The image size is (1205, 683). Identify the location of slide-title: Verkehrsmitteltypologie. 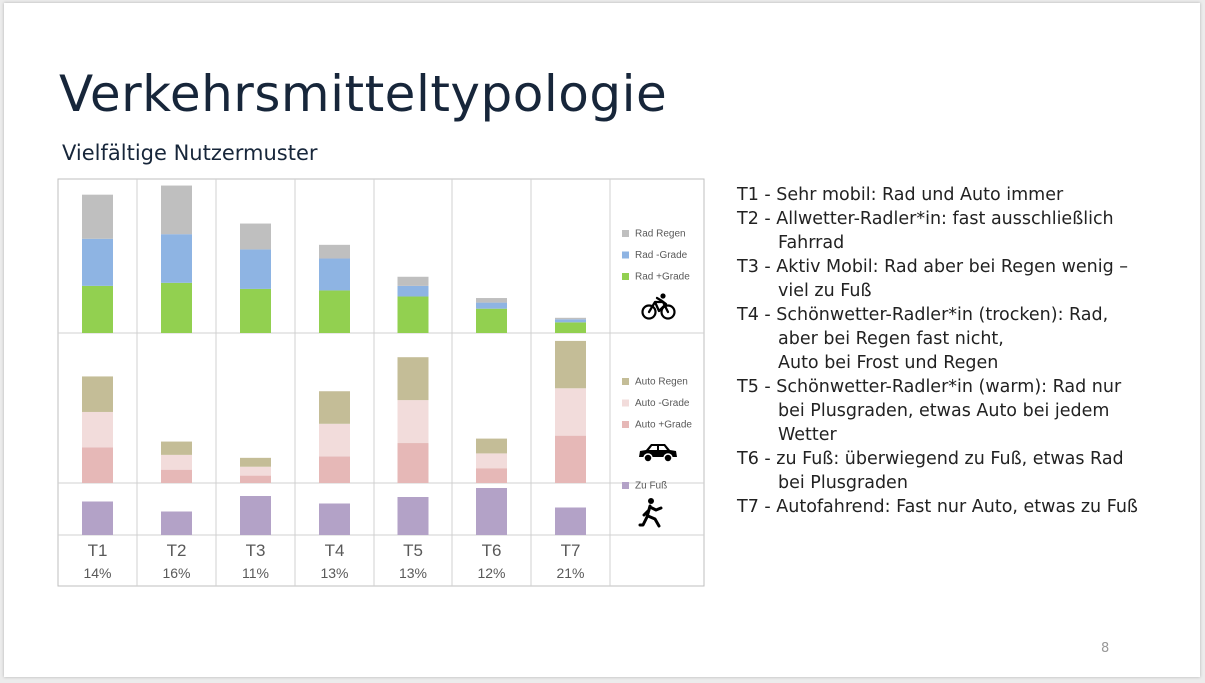
(363, 94).